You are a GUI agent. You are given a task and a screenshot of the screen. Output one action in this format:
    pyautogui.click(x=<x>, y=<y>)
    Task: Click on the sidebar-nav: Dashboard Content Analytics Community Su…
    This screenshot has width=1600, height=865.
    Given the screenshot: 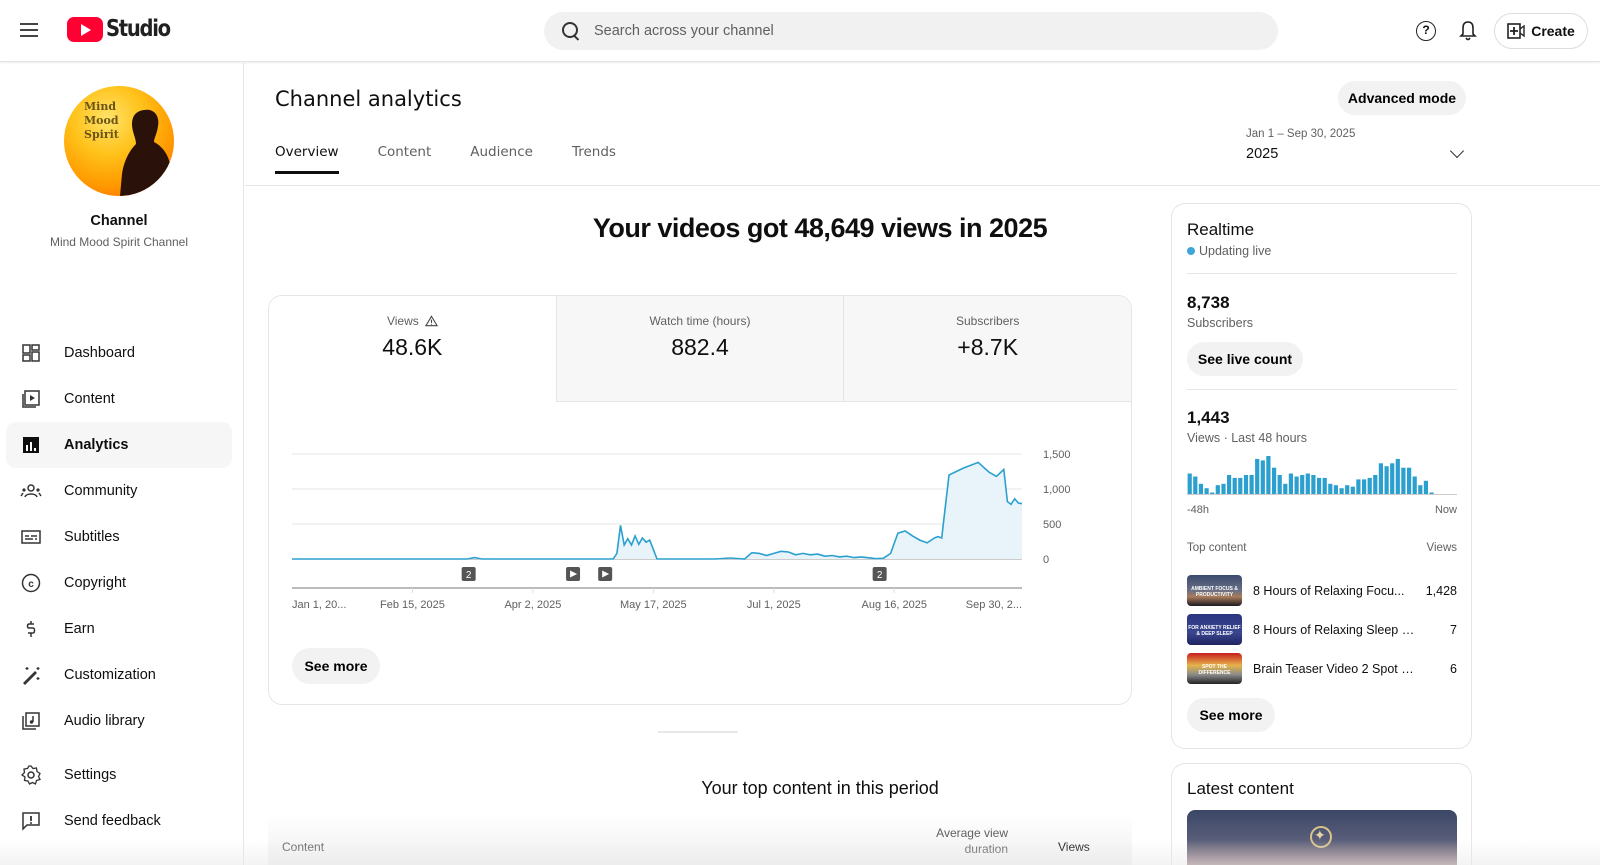 What is the action you would take?
    pyautogui.click(x=119, y=537)
    